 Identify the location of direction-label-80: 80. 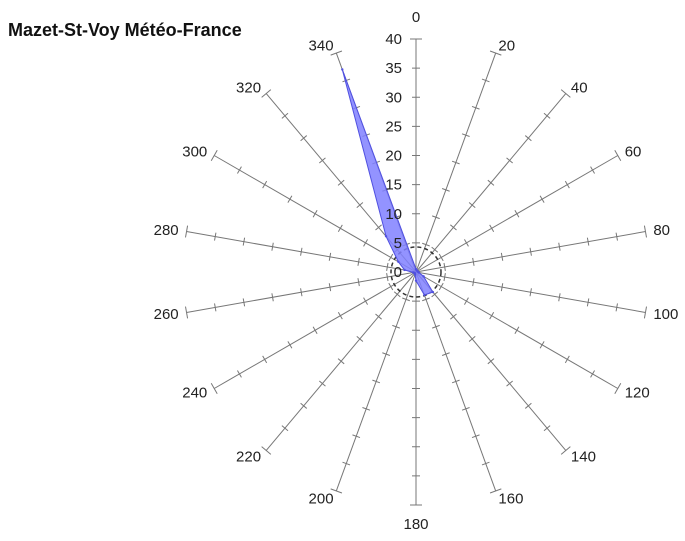
(661, 230).